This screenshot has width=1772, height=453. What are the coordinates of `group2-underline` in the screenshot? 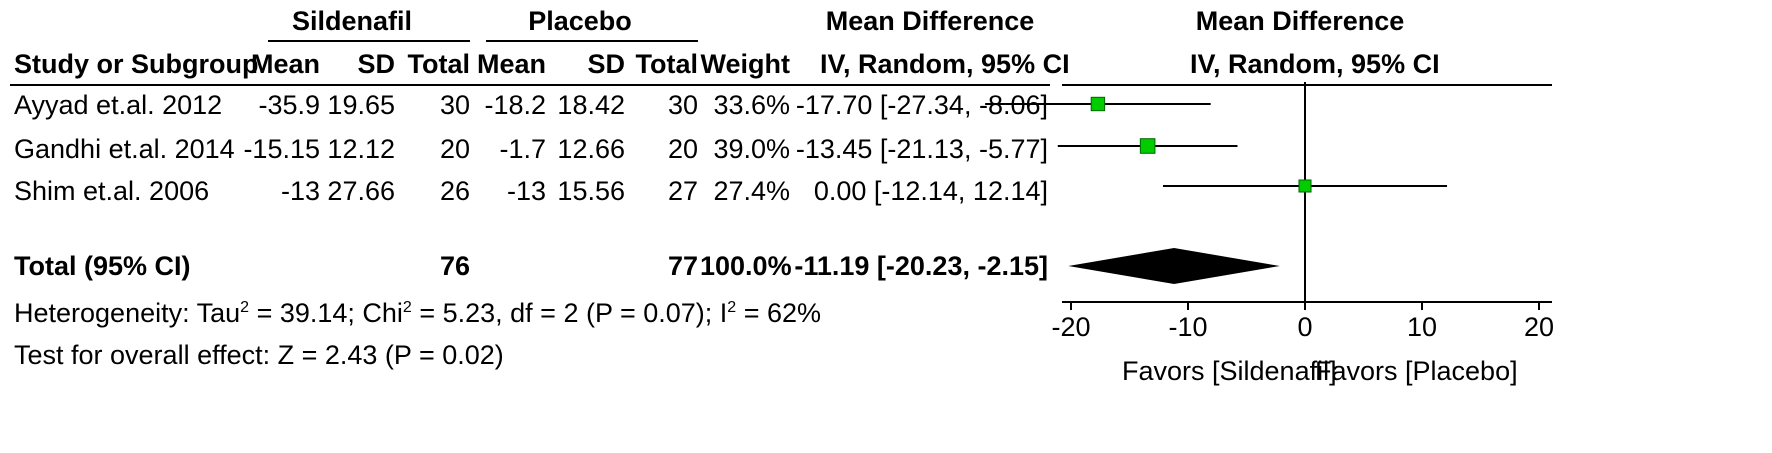 It's located at (592, 41).